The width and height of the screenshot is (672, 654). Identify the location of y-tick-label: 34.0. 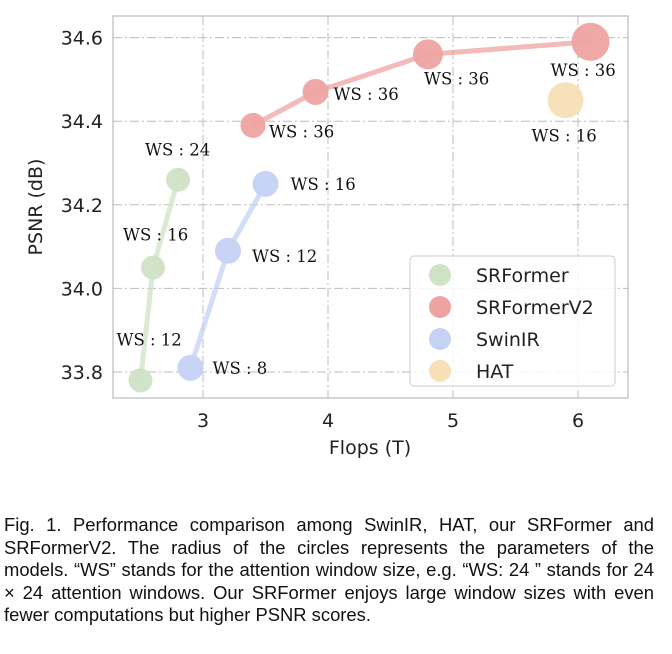
(82, 289).